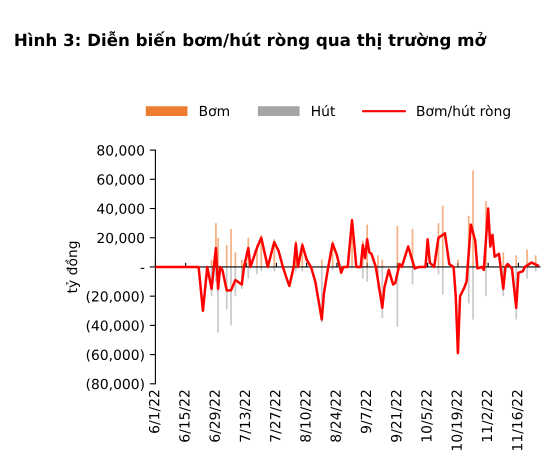  What do you see at coordinates (115, 297) in the screenshot?
I see `y-tick-label: (20,000)` at bounding box center [115, 297].